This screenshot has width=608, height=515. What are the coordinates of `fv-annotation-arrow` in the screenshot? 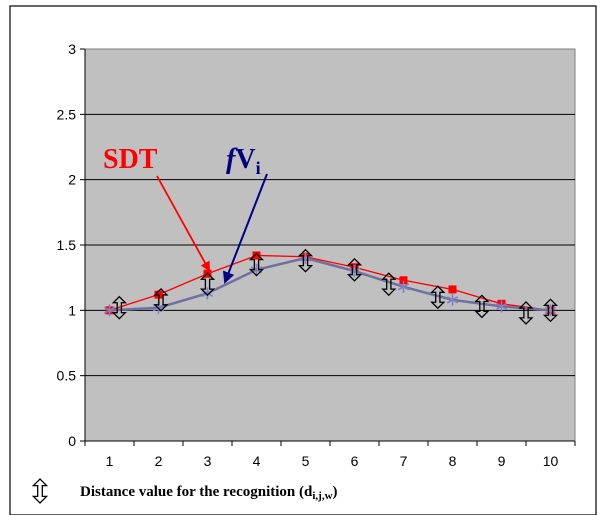 It's located at (245, 228).